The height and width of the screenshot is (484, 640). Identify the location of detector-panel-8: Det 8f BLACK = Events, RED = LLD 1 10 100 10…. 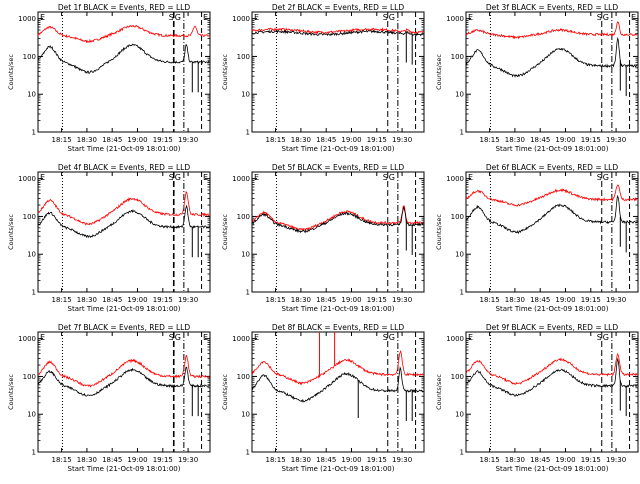
(323, 398).